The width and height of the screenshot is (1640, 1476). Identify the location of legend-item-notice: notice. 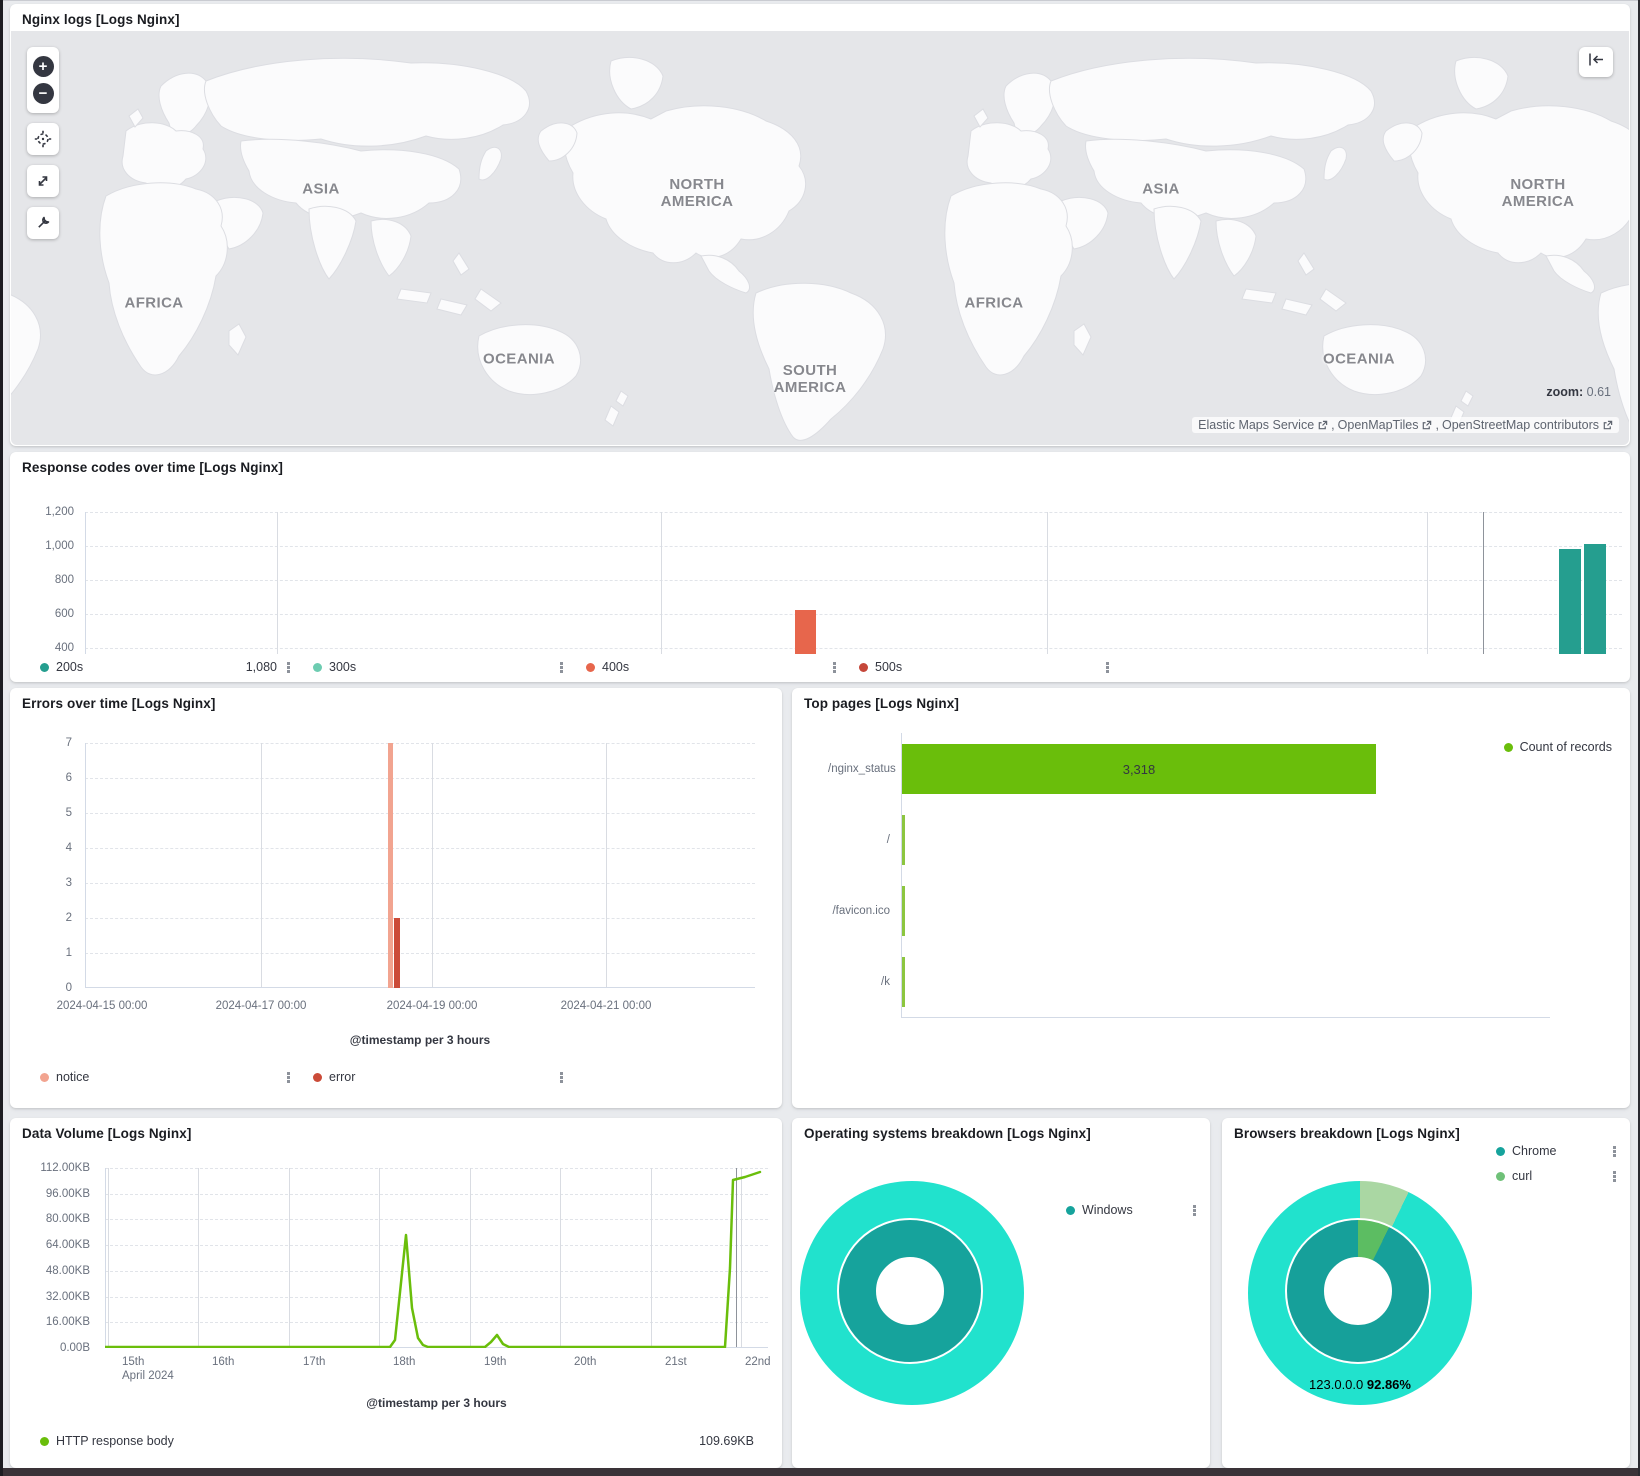
(165, 1077).